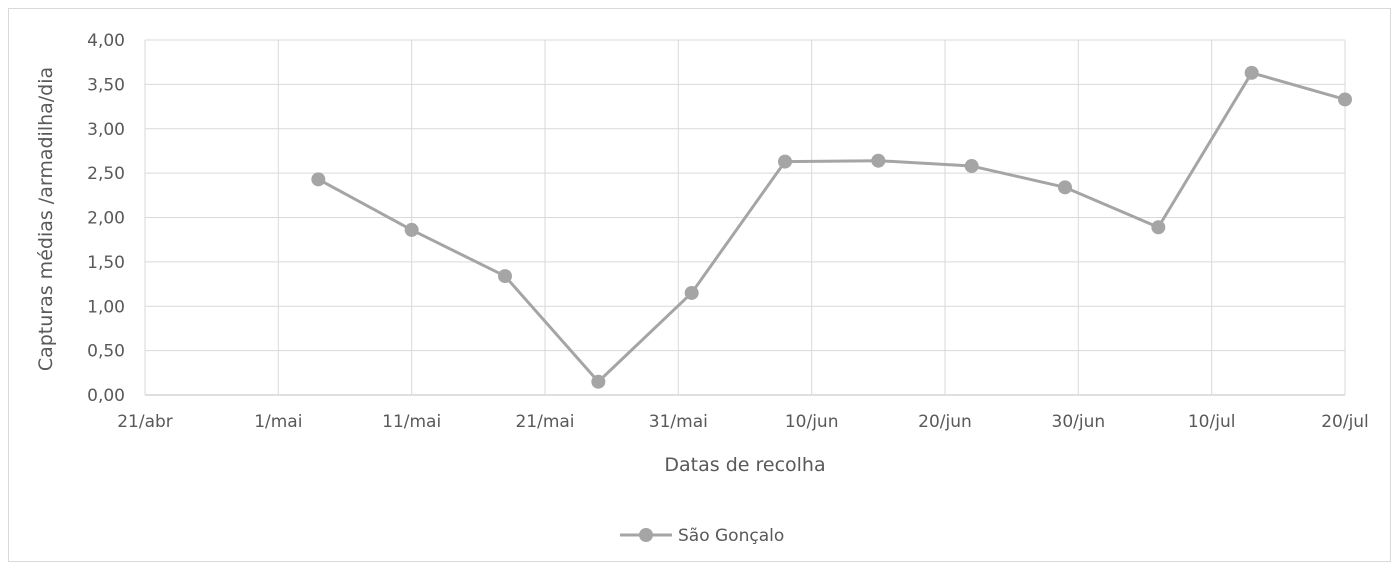 This screenshot has width=1393, height=564. I want to click on y-tick-label: 2,00, so click(106, 219).